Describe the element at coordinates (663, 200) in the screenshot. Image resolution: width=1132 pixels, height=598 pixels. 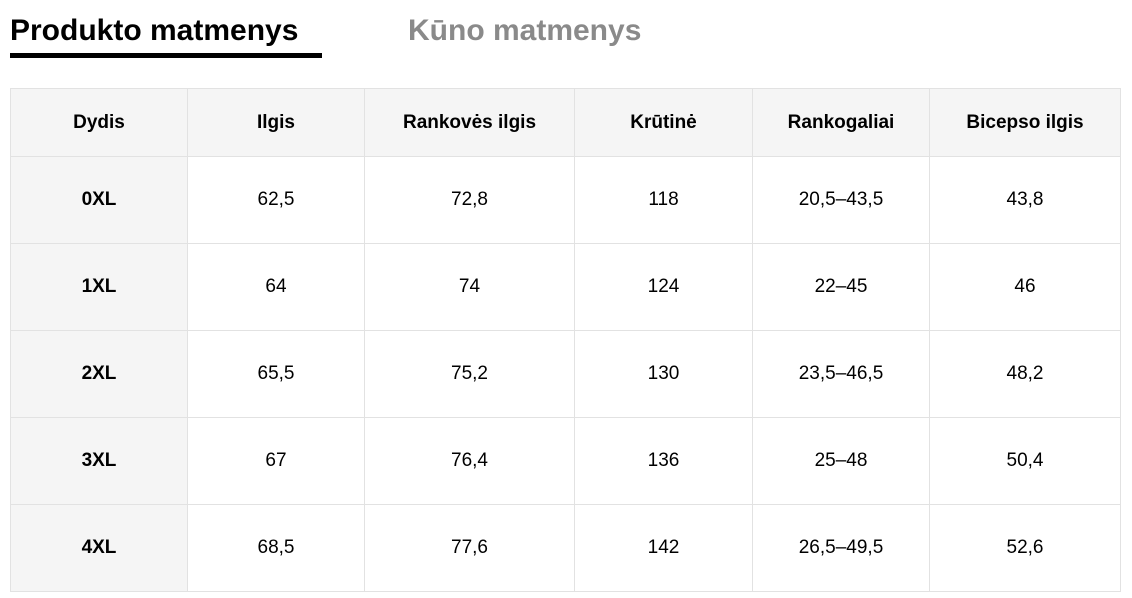
I see `table-cell: 118` at that location.